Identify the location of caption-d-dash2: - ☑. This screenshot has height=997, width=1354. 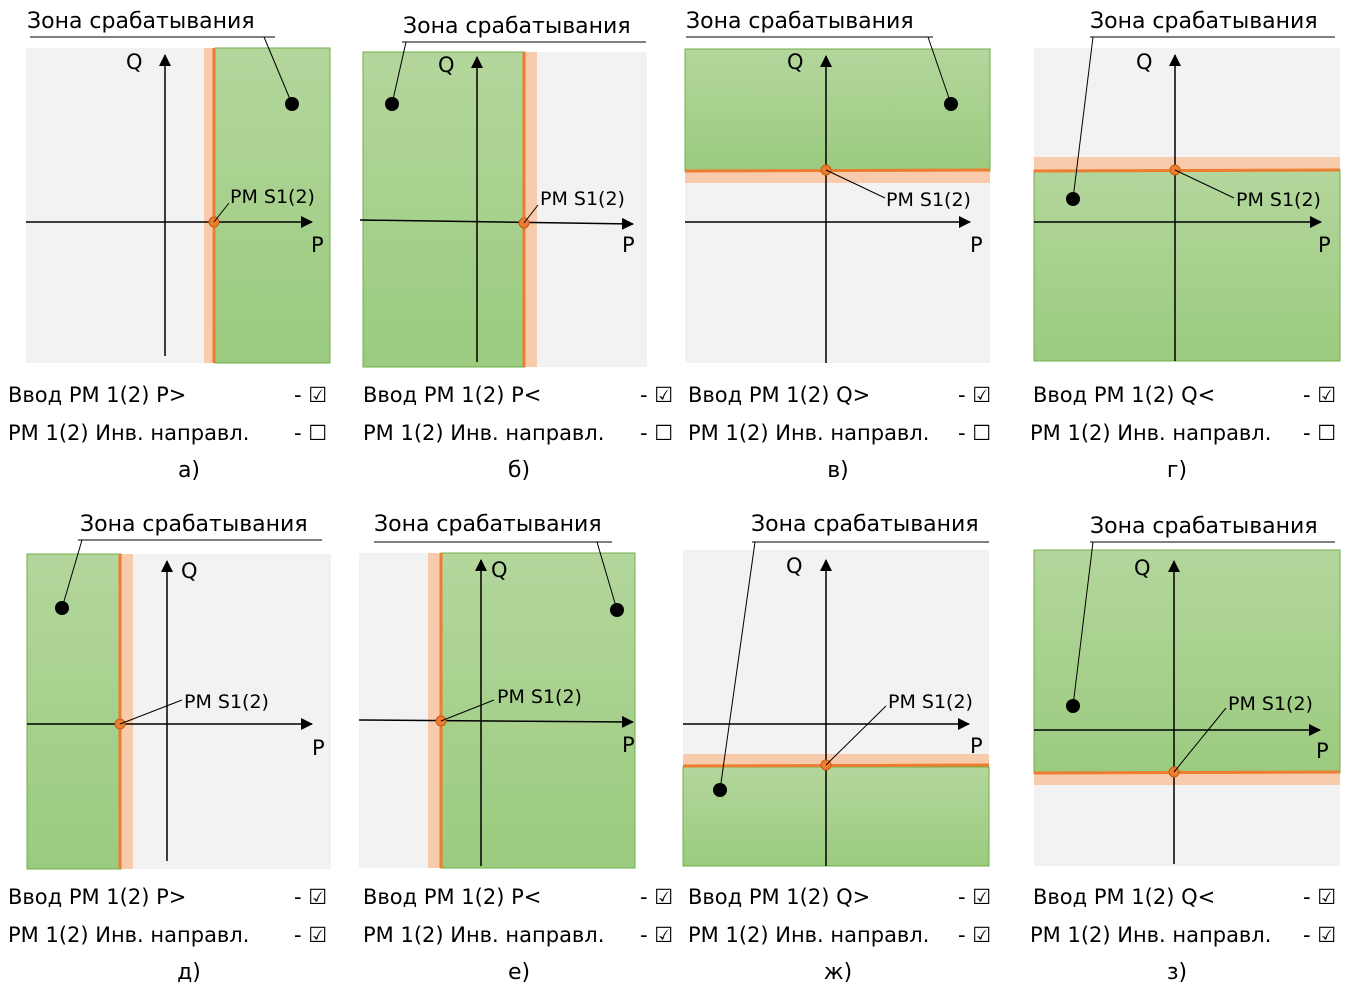
(311, 935).